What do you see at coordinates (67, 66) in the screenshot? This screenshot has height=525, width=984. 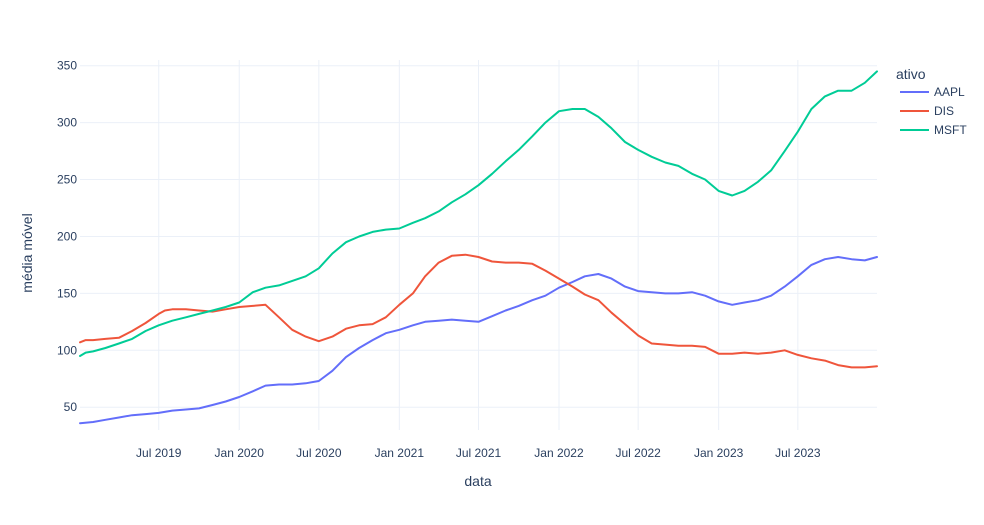 I see `y-tick-label: 350` at bounding box center [67, 66].